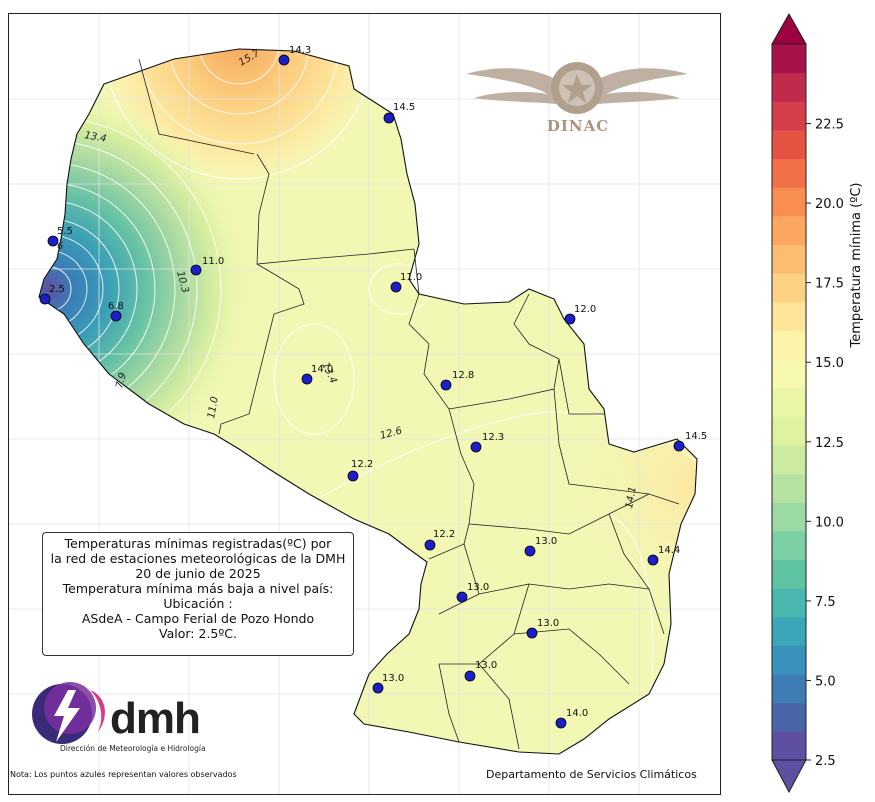  What do you see at coordinates (829, 204) in the screenshot?
I see `colorbar-tick-label: 20.0` at bounding box center [829, 204].